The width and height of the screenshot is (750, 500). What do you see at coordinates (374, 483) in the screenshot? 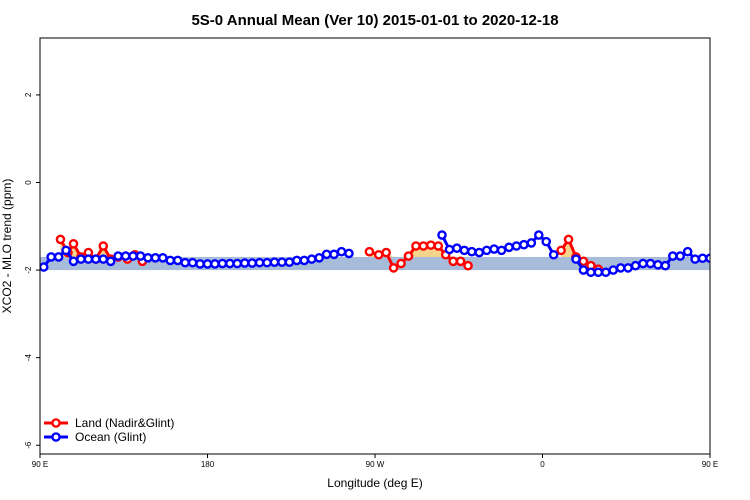
I see `x-axis-label: Longitude (deg E)` at bounding box center [374, 483].